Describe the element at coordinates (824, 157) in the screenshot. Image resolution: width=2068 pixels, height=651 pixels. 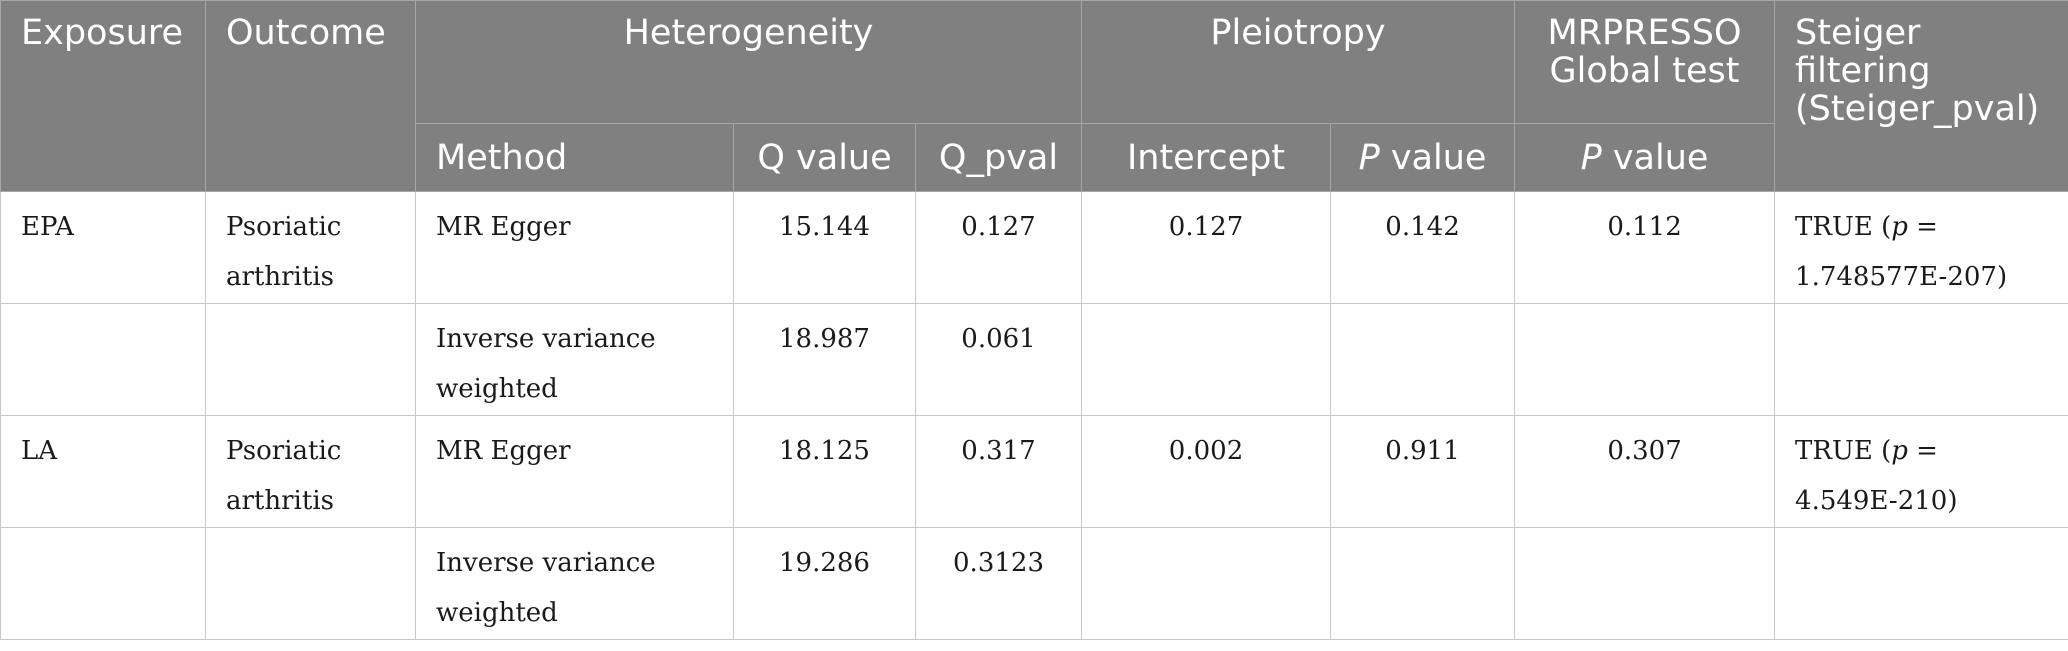
I see `header-q-value: Q value` at that location.